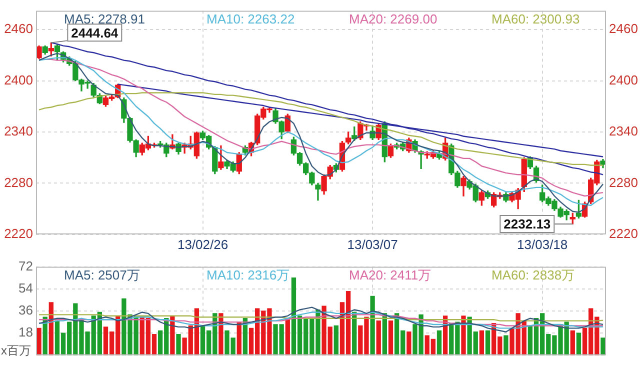 The height and width of the screenshot is (366, 640). What do you see at coordinates (248, 274) in the screenshot?
I see `text: MA10: 2316万` at bounding box center [248, 274].